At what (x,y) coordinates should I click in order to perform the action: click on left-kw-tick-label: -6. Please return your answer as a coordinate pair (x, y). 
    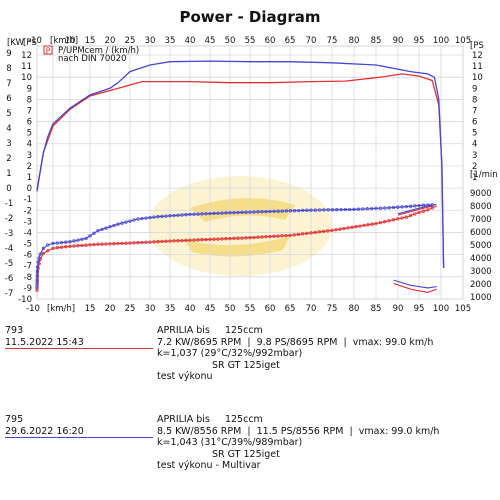
    Looking at the image, I should click on (9, 279).